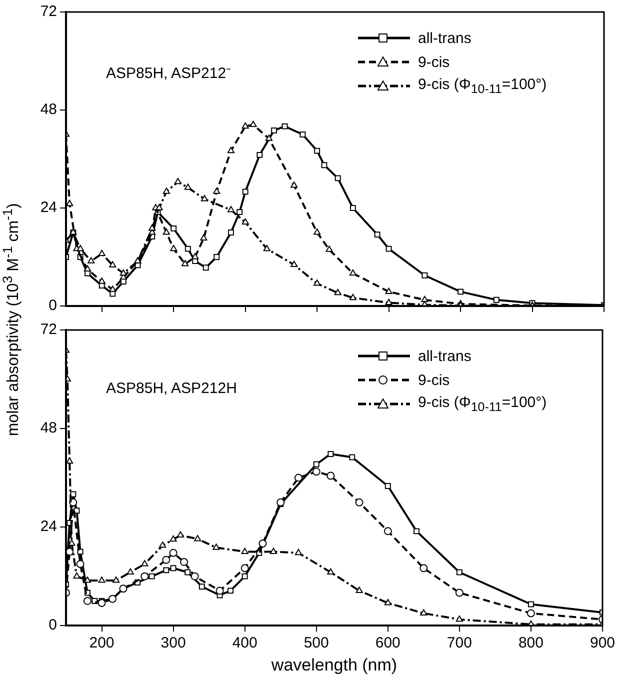 This screenshot has height=676, width=618. What do you see at coordinates (334, 664) in the screenshot?
I see `x-axis-title: wavelength (nm)` at bounding box center [334, 664].